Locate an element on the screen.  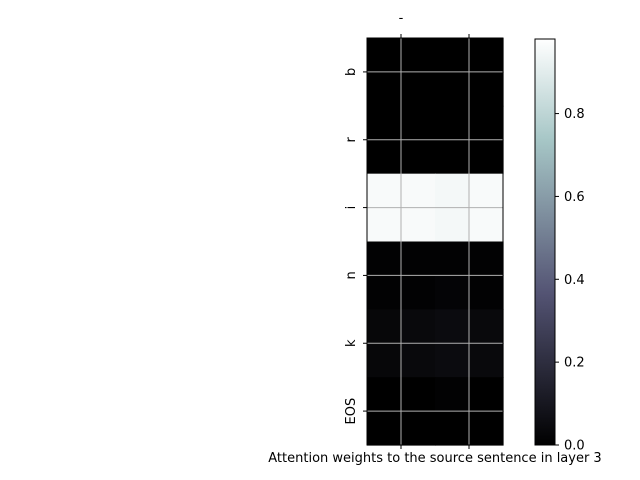
y-tick-label: r is located at coordinates (351, 139).